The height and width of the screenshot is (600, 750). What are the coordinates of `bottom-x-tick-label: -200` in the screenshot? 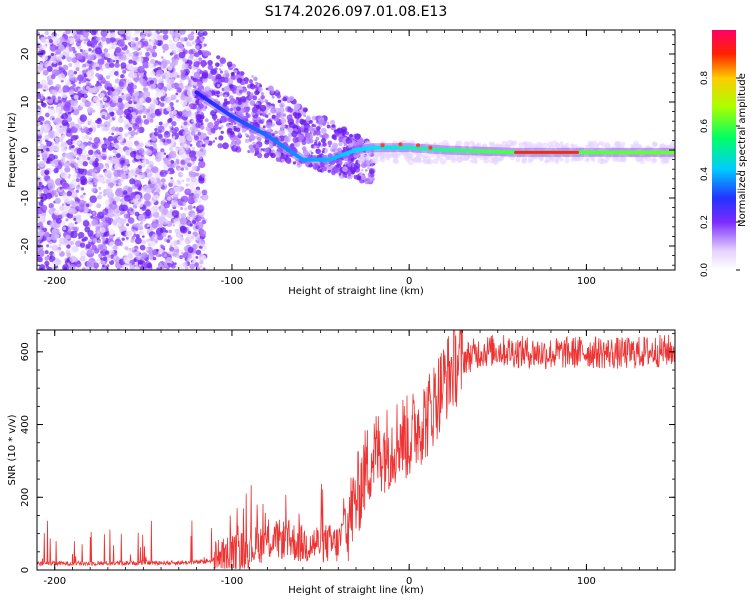 It's located at (54, 581).